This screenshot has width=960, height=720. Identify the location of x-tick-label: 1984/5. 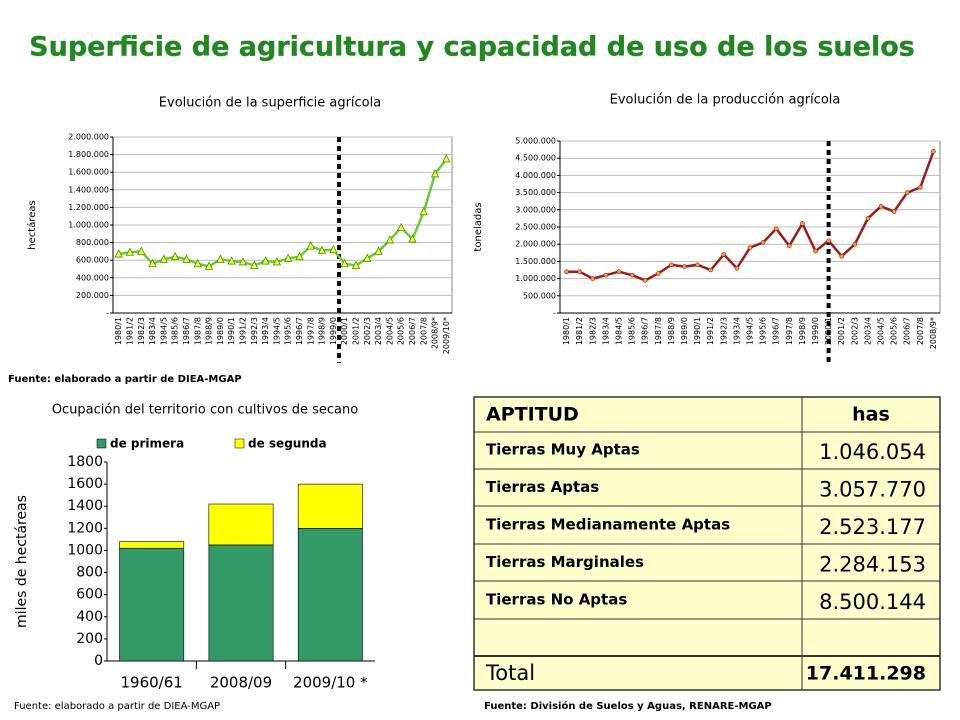
(618, 331).